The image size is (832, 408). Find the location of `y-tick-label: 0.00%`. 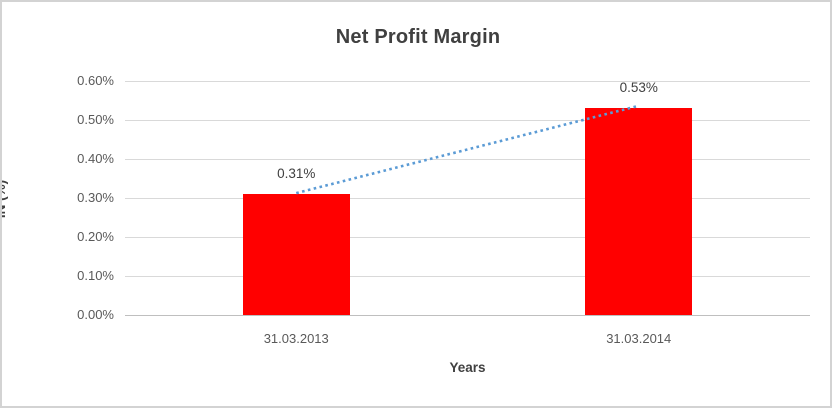

y-tick-label: 0.00% is located at coordinates (95, 314).